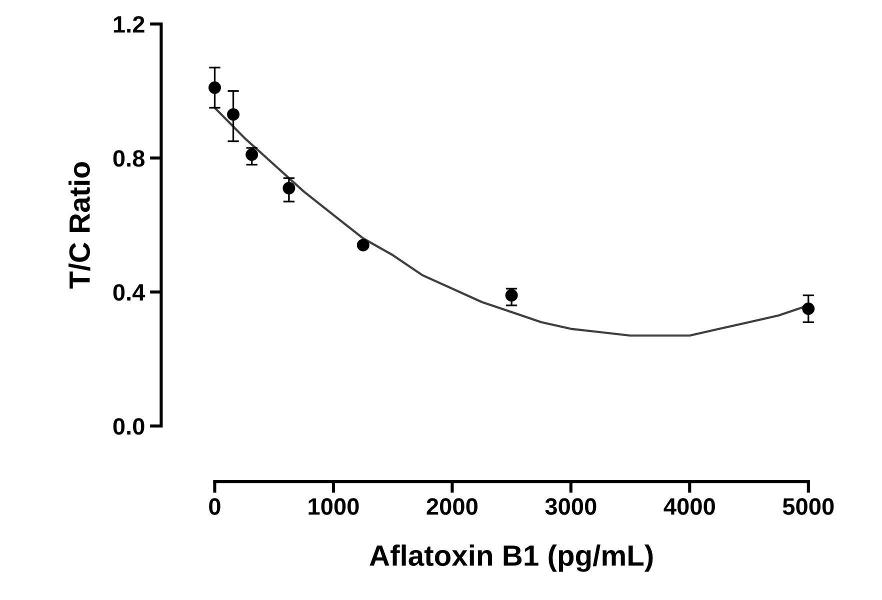 The height and width of the screenshot is (600, 882). Describe the element at coordinates (79, 225) in the screenshot. I see `y-axis-title: T/C Ratio` at that location.